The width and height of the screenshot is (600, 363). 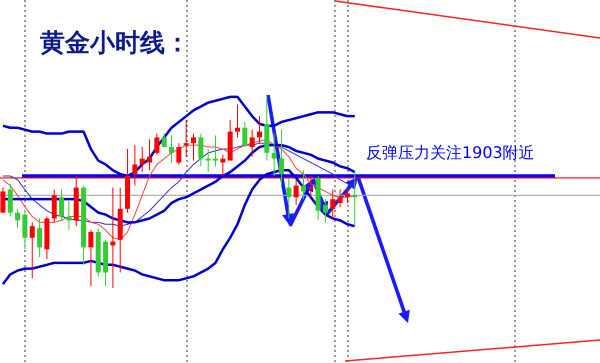 I want to click on chart-title: 黄金小时线：, so click(x=115, y=43).